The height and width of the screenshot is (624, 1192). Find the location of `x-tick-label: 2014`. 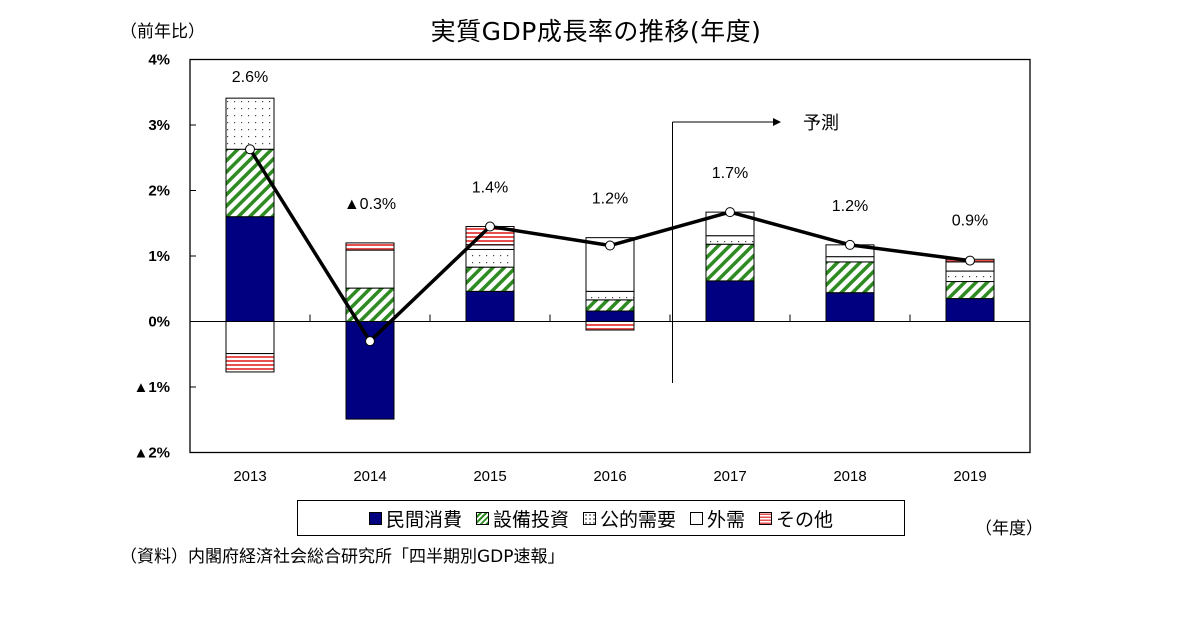

x-tick-label: 2014 is located at coordinates (369, 476).